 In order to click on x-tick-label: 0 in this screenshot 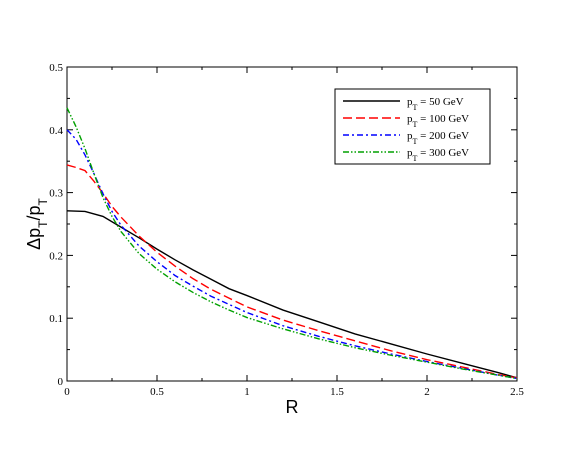, I will do `click(67, 392)`.